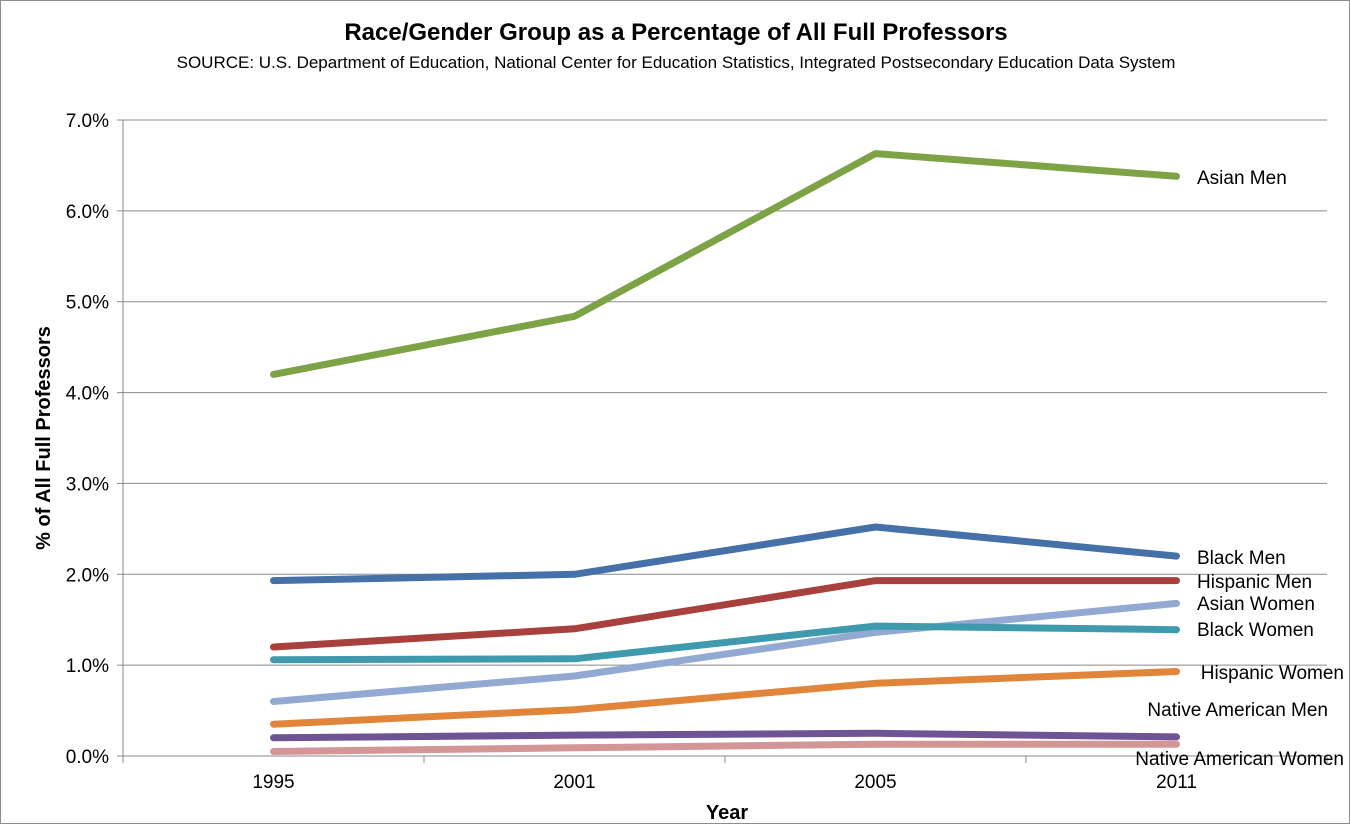 This screenshot has width=1350, height=824. Describe the element at coordinates (1239, 759) in the screenshot. I see `series-label-native-american-women: Native American Women` at that location.